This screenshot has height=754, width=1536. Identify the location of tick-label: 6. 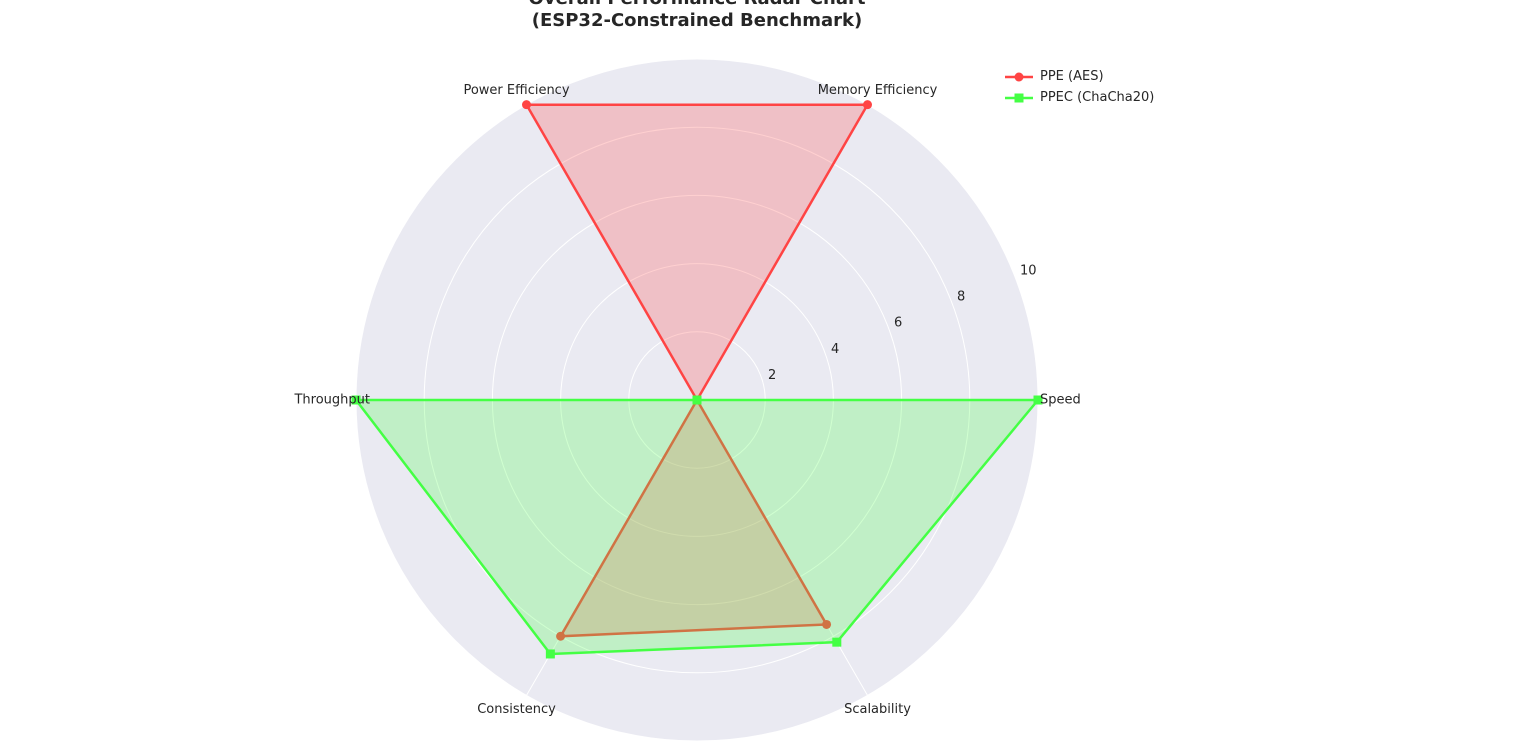
(898, 323).